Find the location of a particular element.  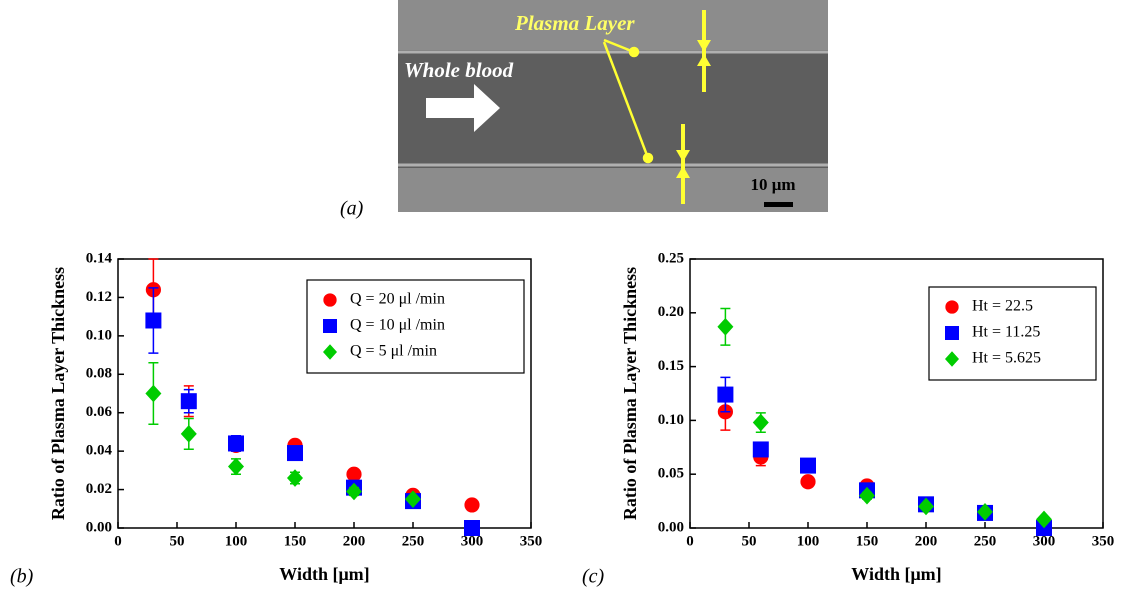

y-tick-label: 0.02 is located at coordinates (99, 489).